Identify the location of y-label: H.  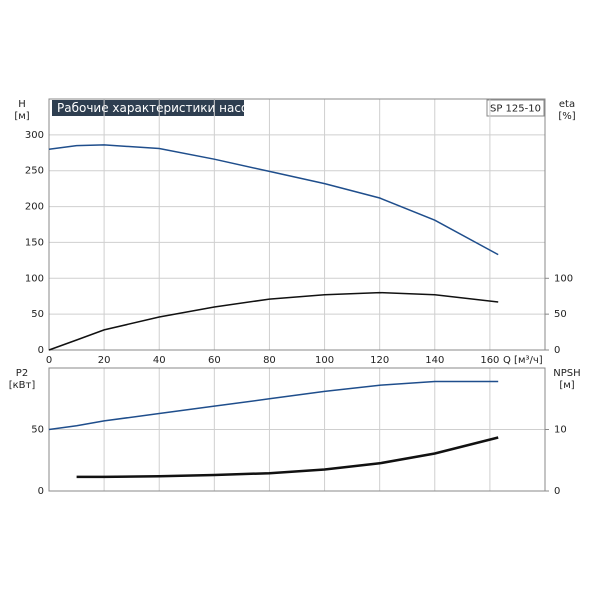
(22, 104).